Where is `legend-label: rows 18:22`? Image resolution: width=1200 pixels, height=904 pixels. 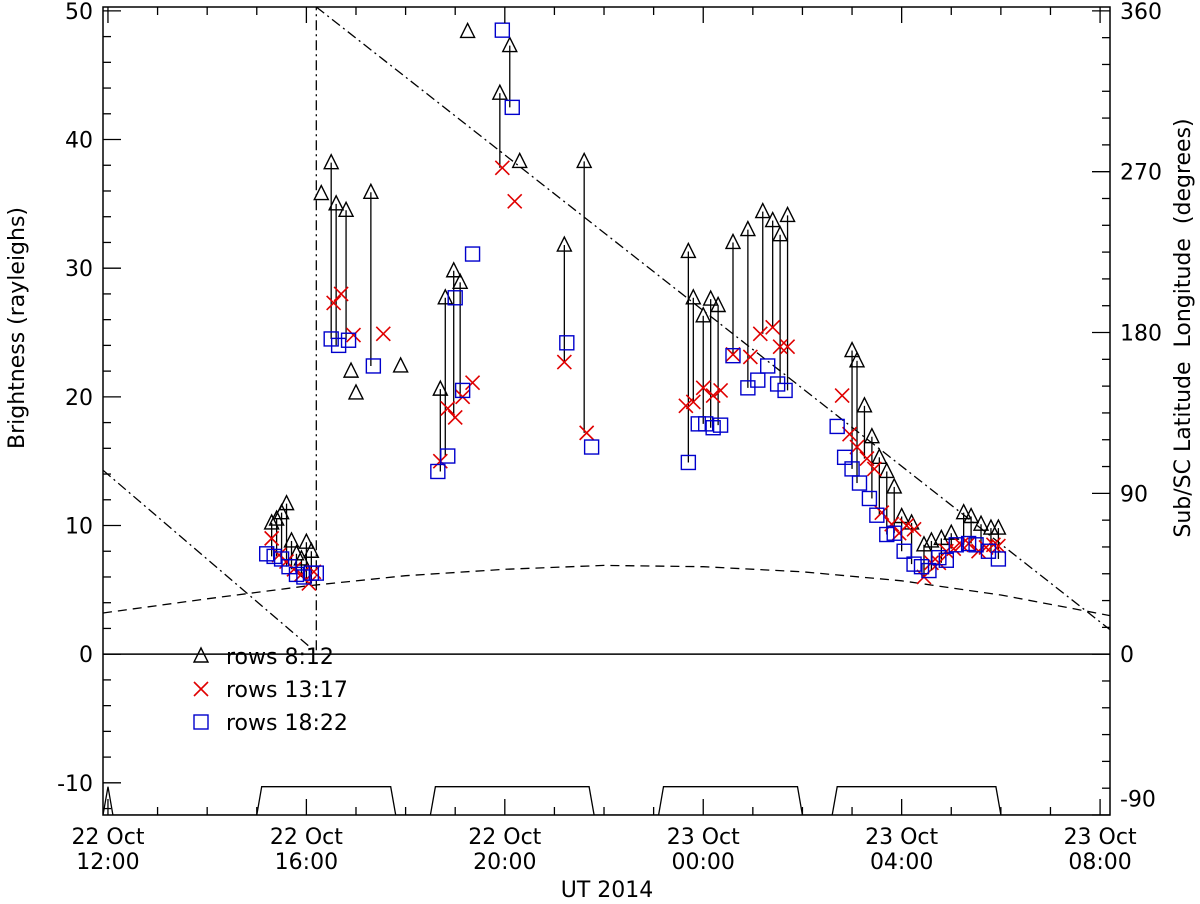
legend-label: rows 18:22 is located at coordinates (287, 723).